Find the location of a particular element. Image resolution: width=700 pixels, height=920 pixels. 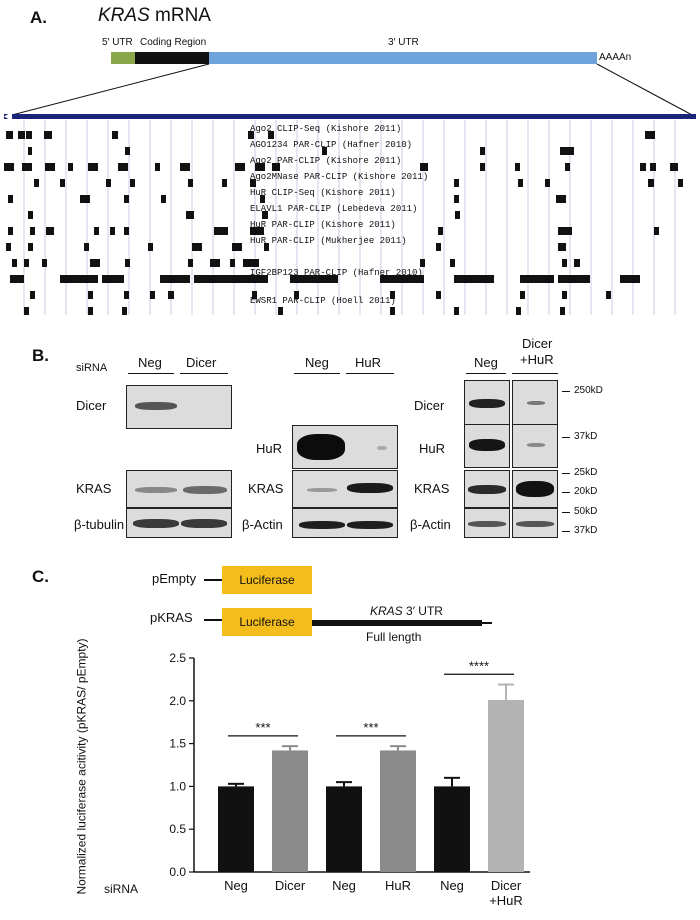

kras-utr-label: KRAS 3′ UTR is located at coordinates (406, 611).